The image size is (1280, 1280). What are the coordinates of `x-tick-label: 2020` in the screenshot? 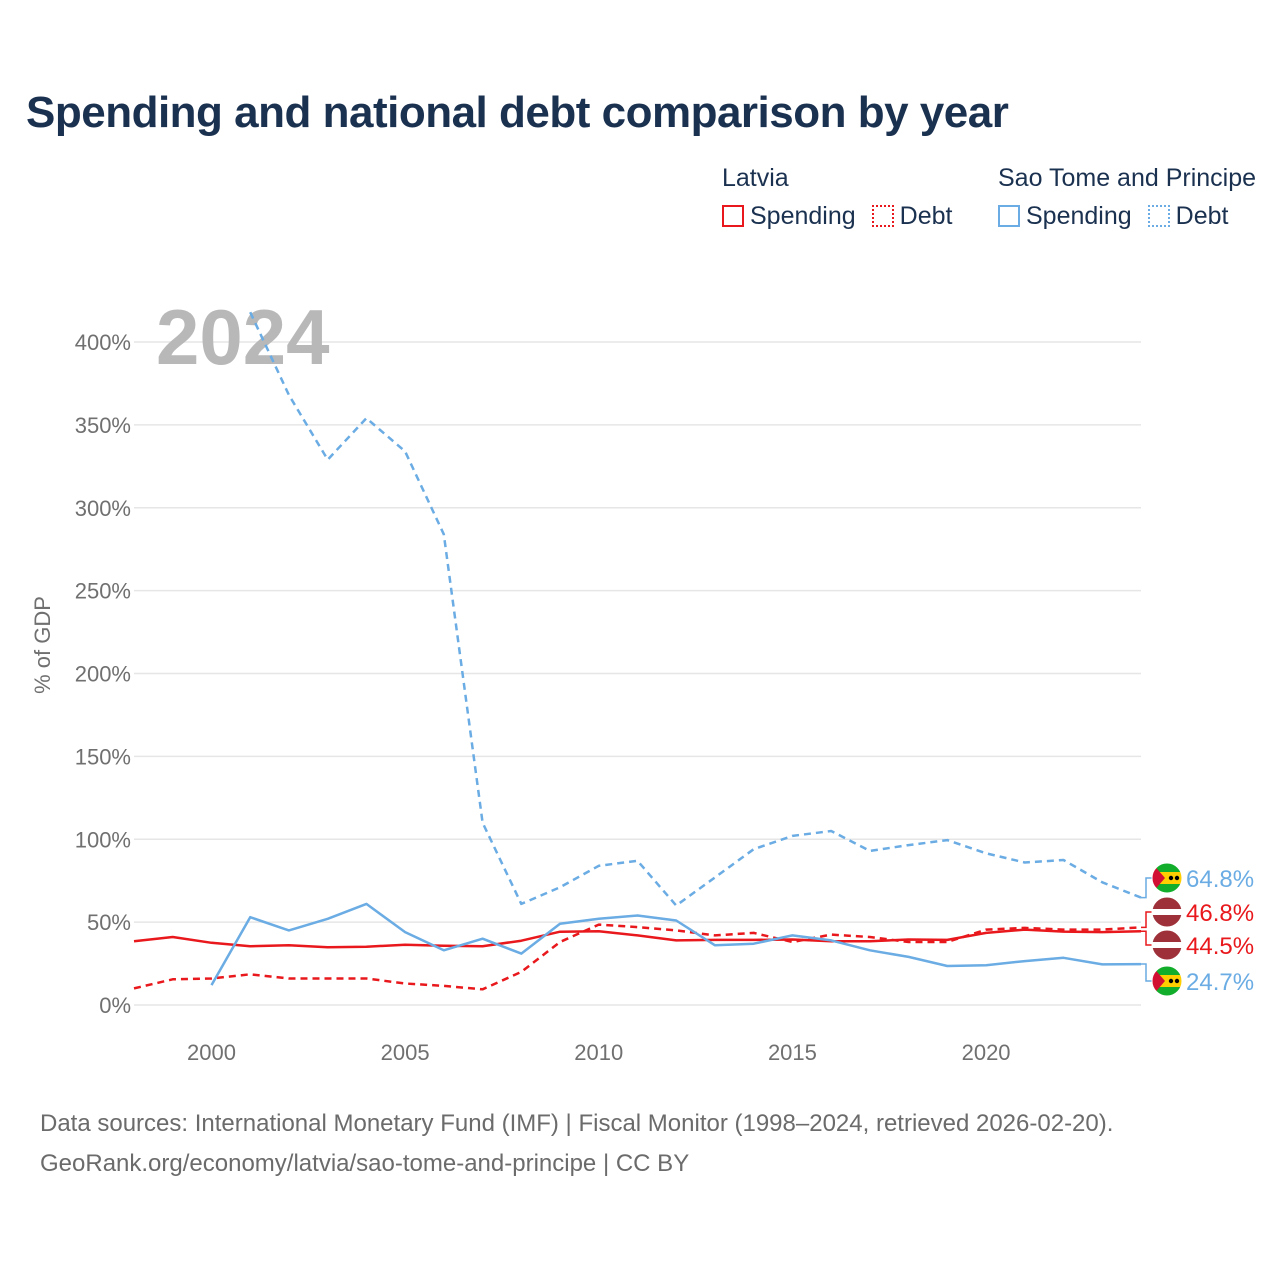 It's located at (986, 1052).